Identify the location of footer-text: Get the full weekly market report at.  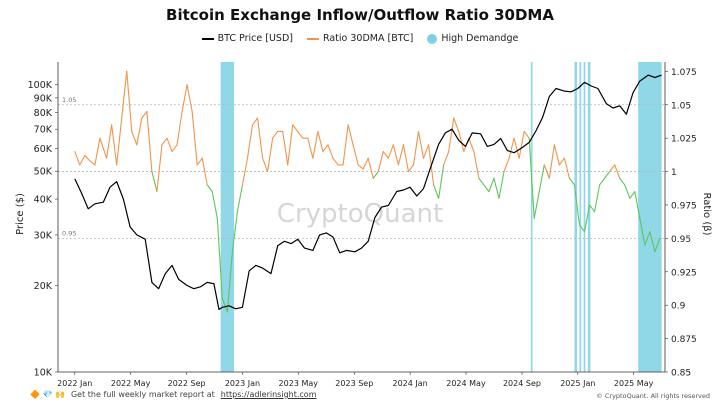
(142, 394).